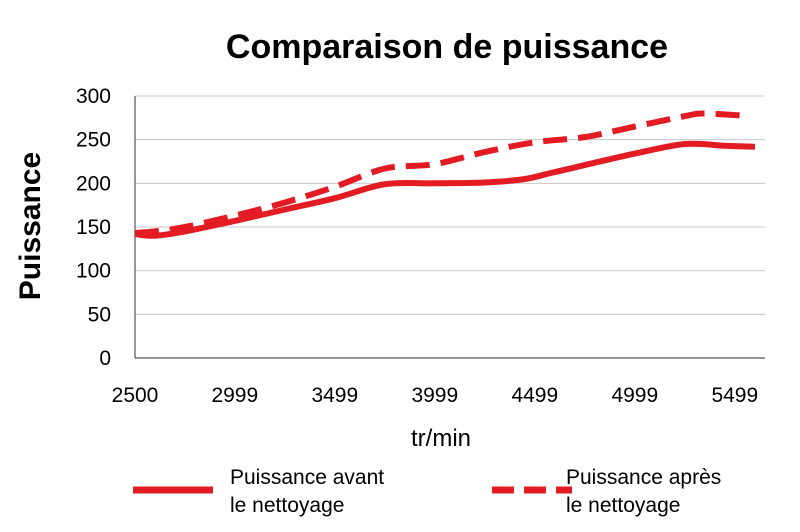 The height and width of the screenshot is (532, 800). I want to click on y-tick-label: 150, so click(93, 227).